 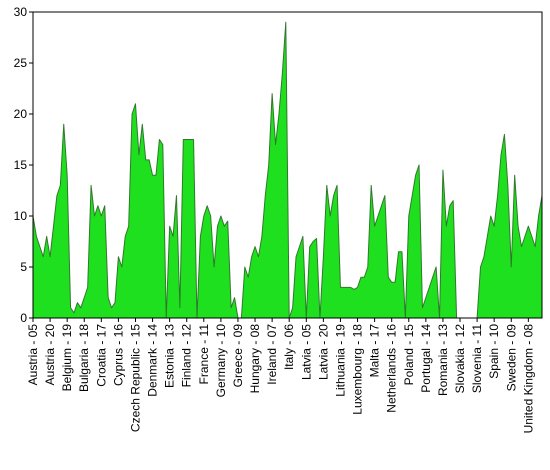 What do you see at coordinates (21, 12) in the screenshot?
I see `y-tick-label: 30` at bounding box center [21, 12].